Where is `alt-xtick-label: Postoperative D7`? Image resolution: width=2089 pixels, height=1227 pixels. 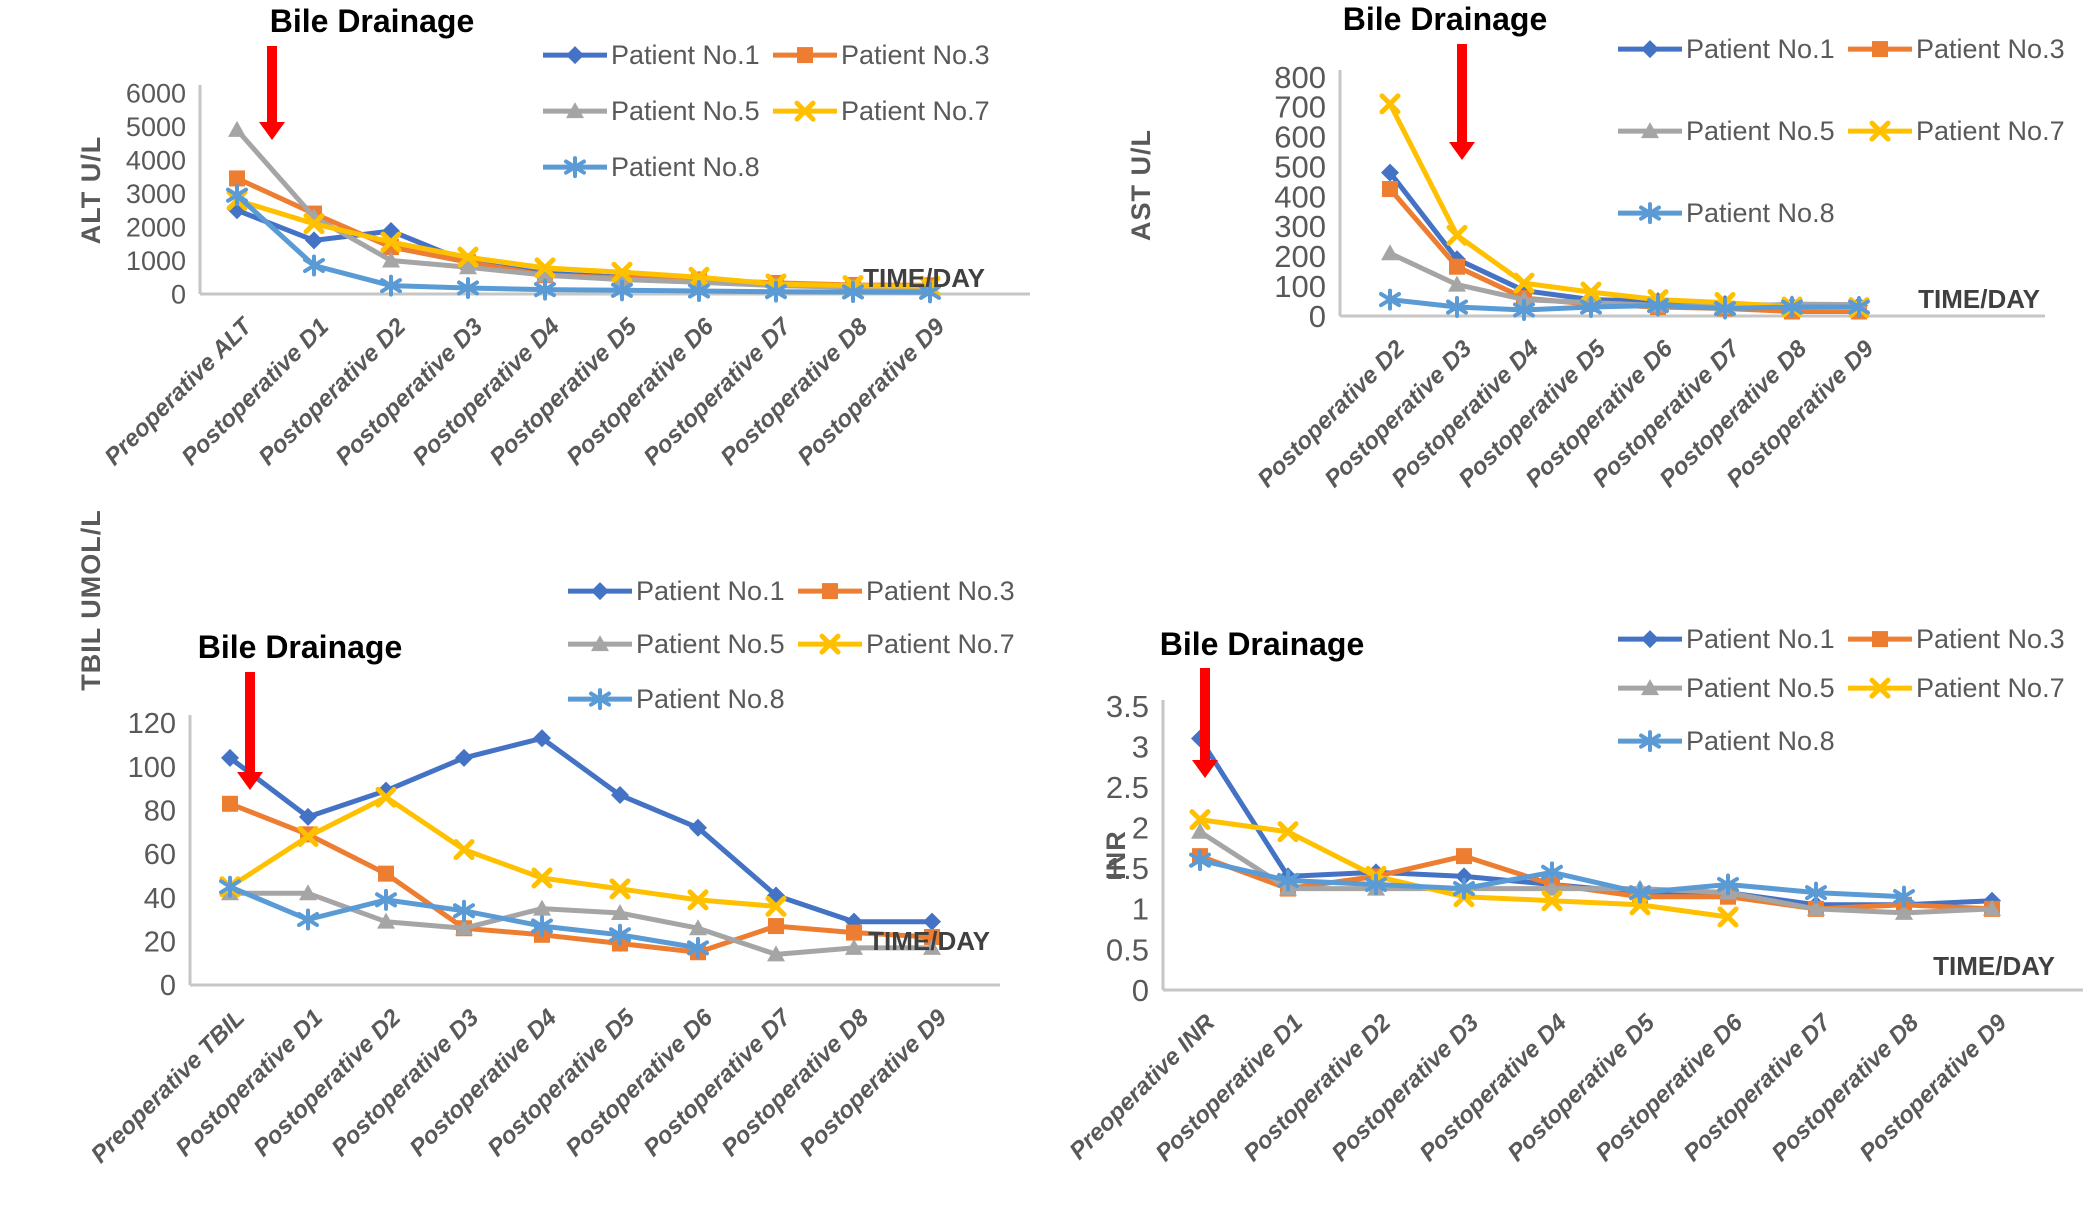 alt-xtick-label: Postoperative D7 is located at coordinates (718, 391).